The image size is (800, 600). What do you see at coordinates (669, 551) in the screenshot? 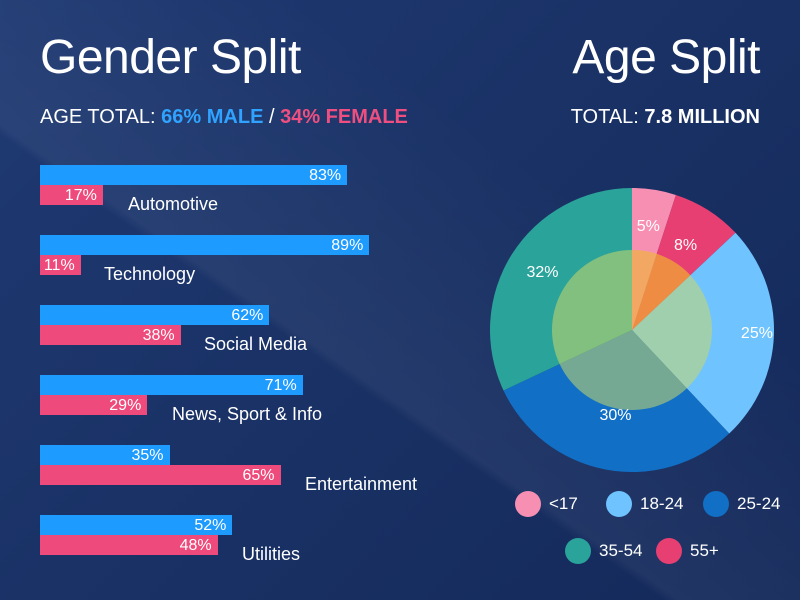
I see `legend-swatch-55-plus` at bounding box center [669, 551].